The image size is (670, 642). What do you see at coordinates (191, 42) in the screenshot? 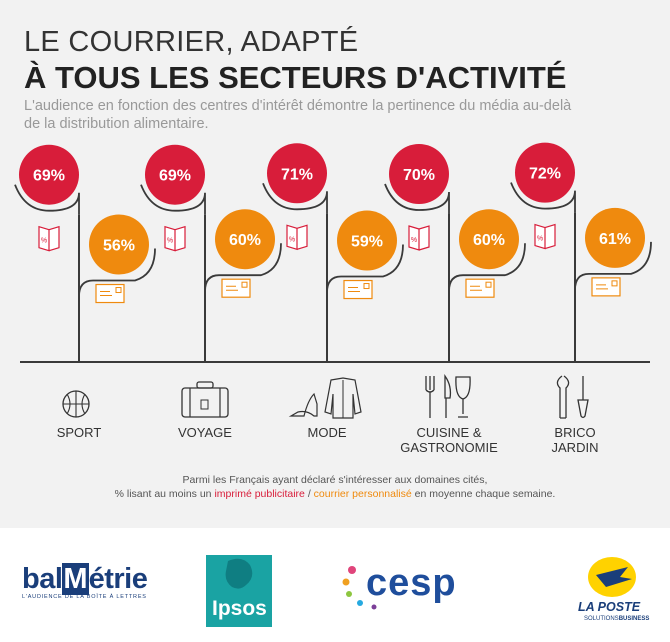
I see `title-line-1: LE COURRIER, ADAPTÉ` at bounding box center [191, 42].